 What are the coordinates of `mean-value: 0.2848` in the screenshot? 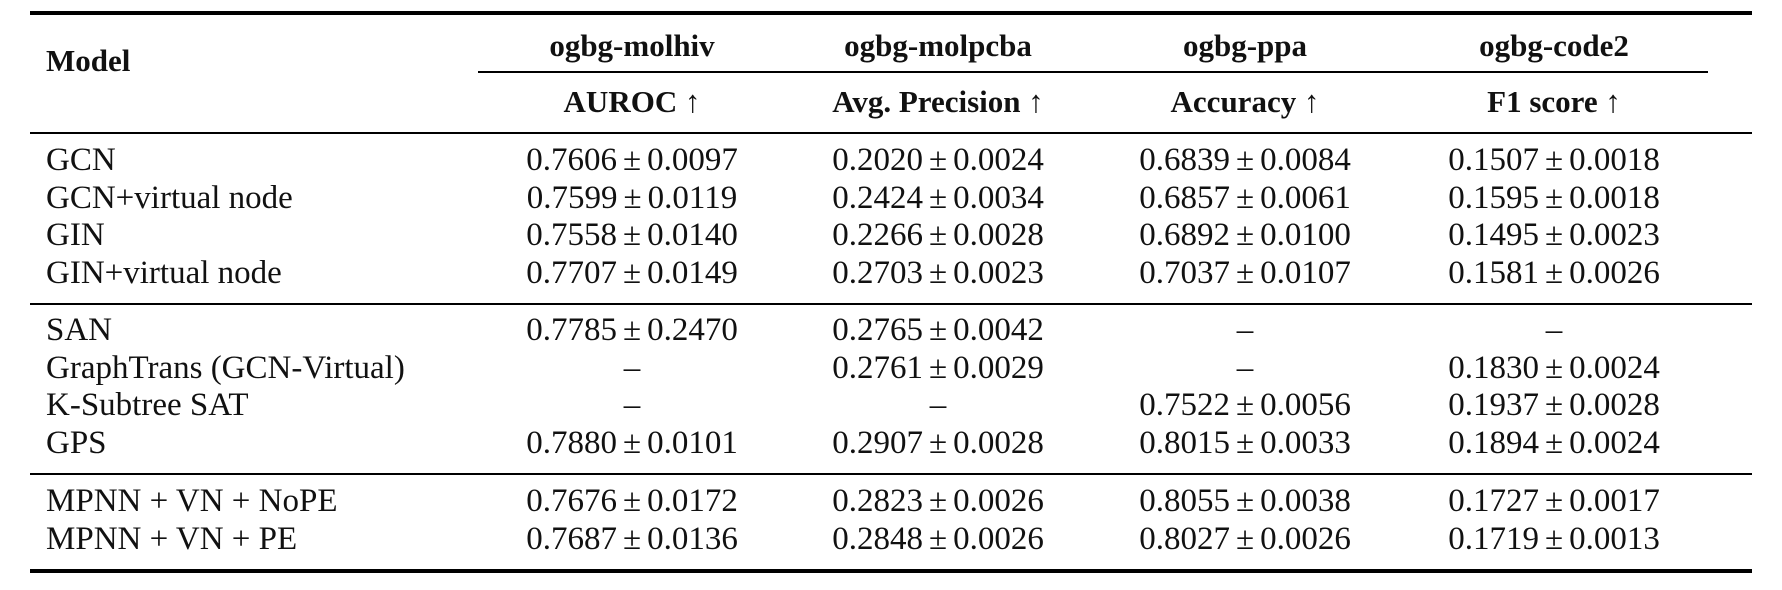 It's located at (877, 539).